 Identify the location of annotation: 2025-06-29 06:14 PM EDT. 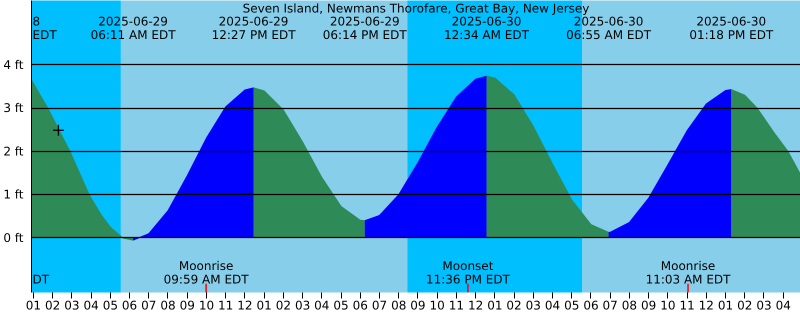
(365, 28).